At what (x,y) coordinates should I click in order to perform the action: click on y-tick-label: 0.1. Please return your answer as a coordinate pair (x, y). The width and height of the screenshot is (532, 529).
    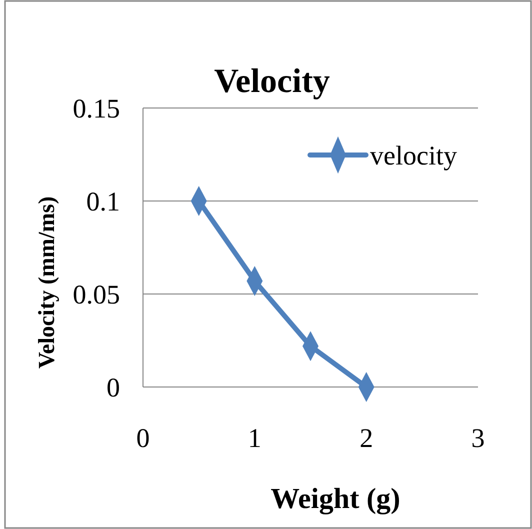
    Looking at the image, I should click on (103, 201).